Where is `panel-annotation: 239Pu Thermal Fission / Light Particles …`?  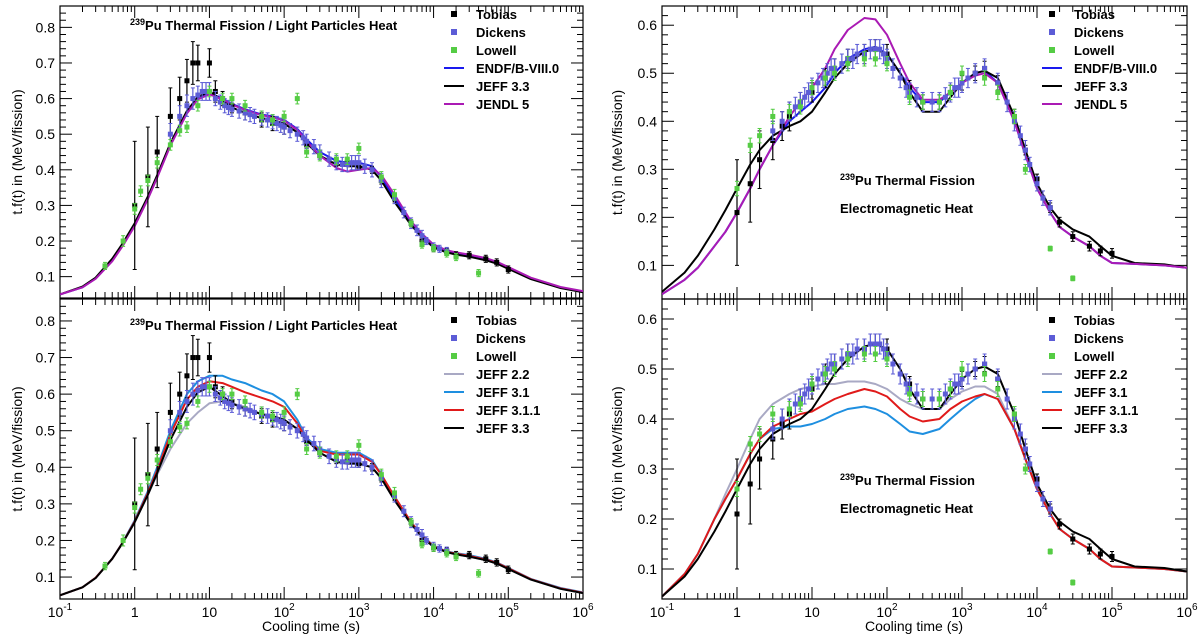
panel-annotation: 239Pu Thermal Fission / Light Particles … is located at coordinates (264, 325).